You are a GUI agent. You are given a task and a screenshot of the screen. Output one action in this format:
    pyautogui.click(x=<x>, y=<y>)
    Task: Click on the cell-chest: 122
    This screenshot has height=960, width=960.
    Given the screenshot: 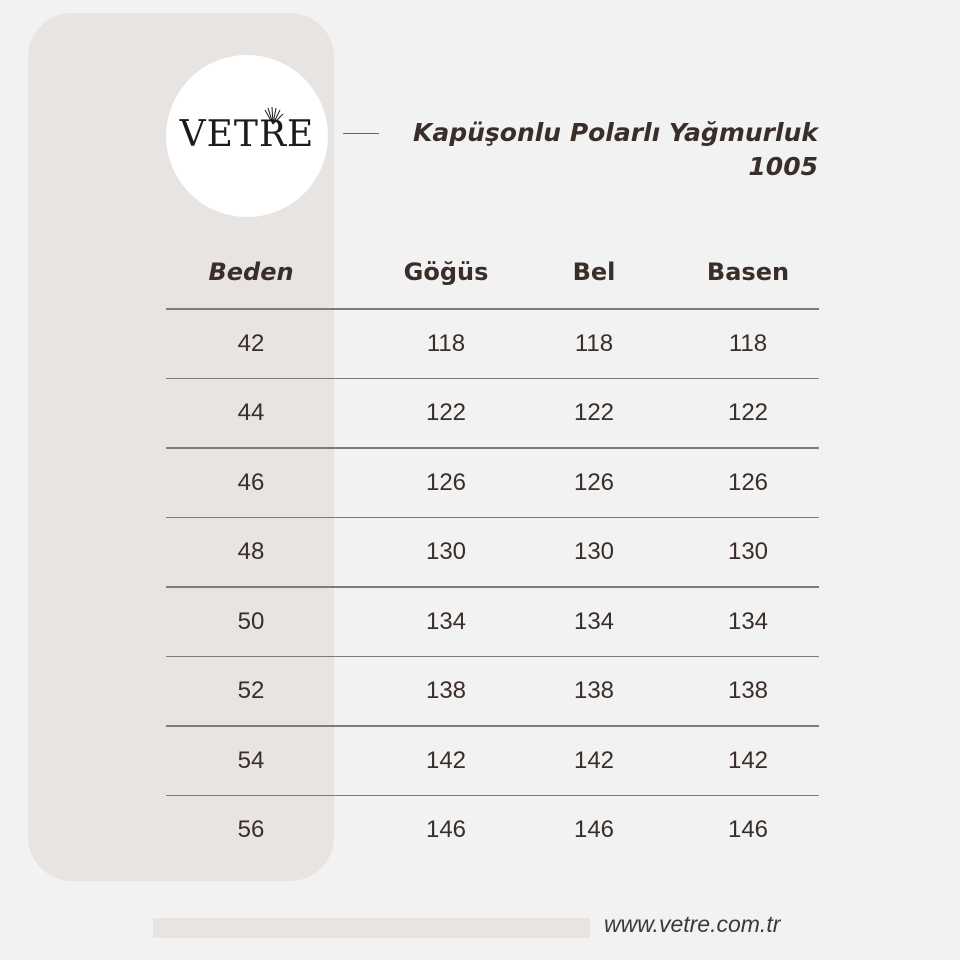 What is the action you would take?
    pyautogui.click(x=446, y=412)
    